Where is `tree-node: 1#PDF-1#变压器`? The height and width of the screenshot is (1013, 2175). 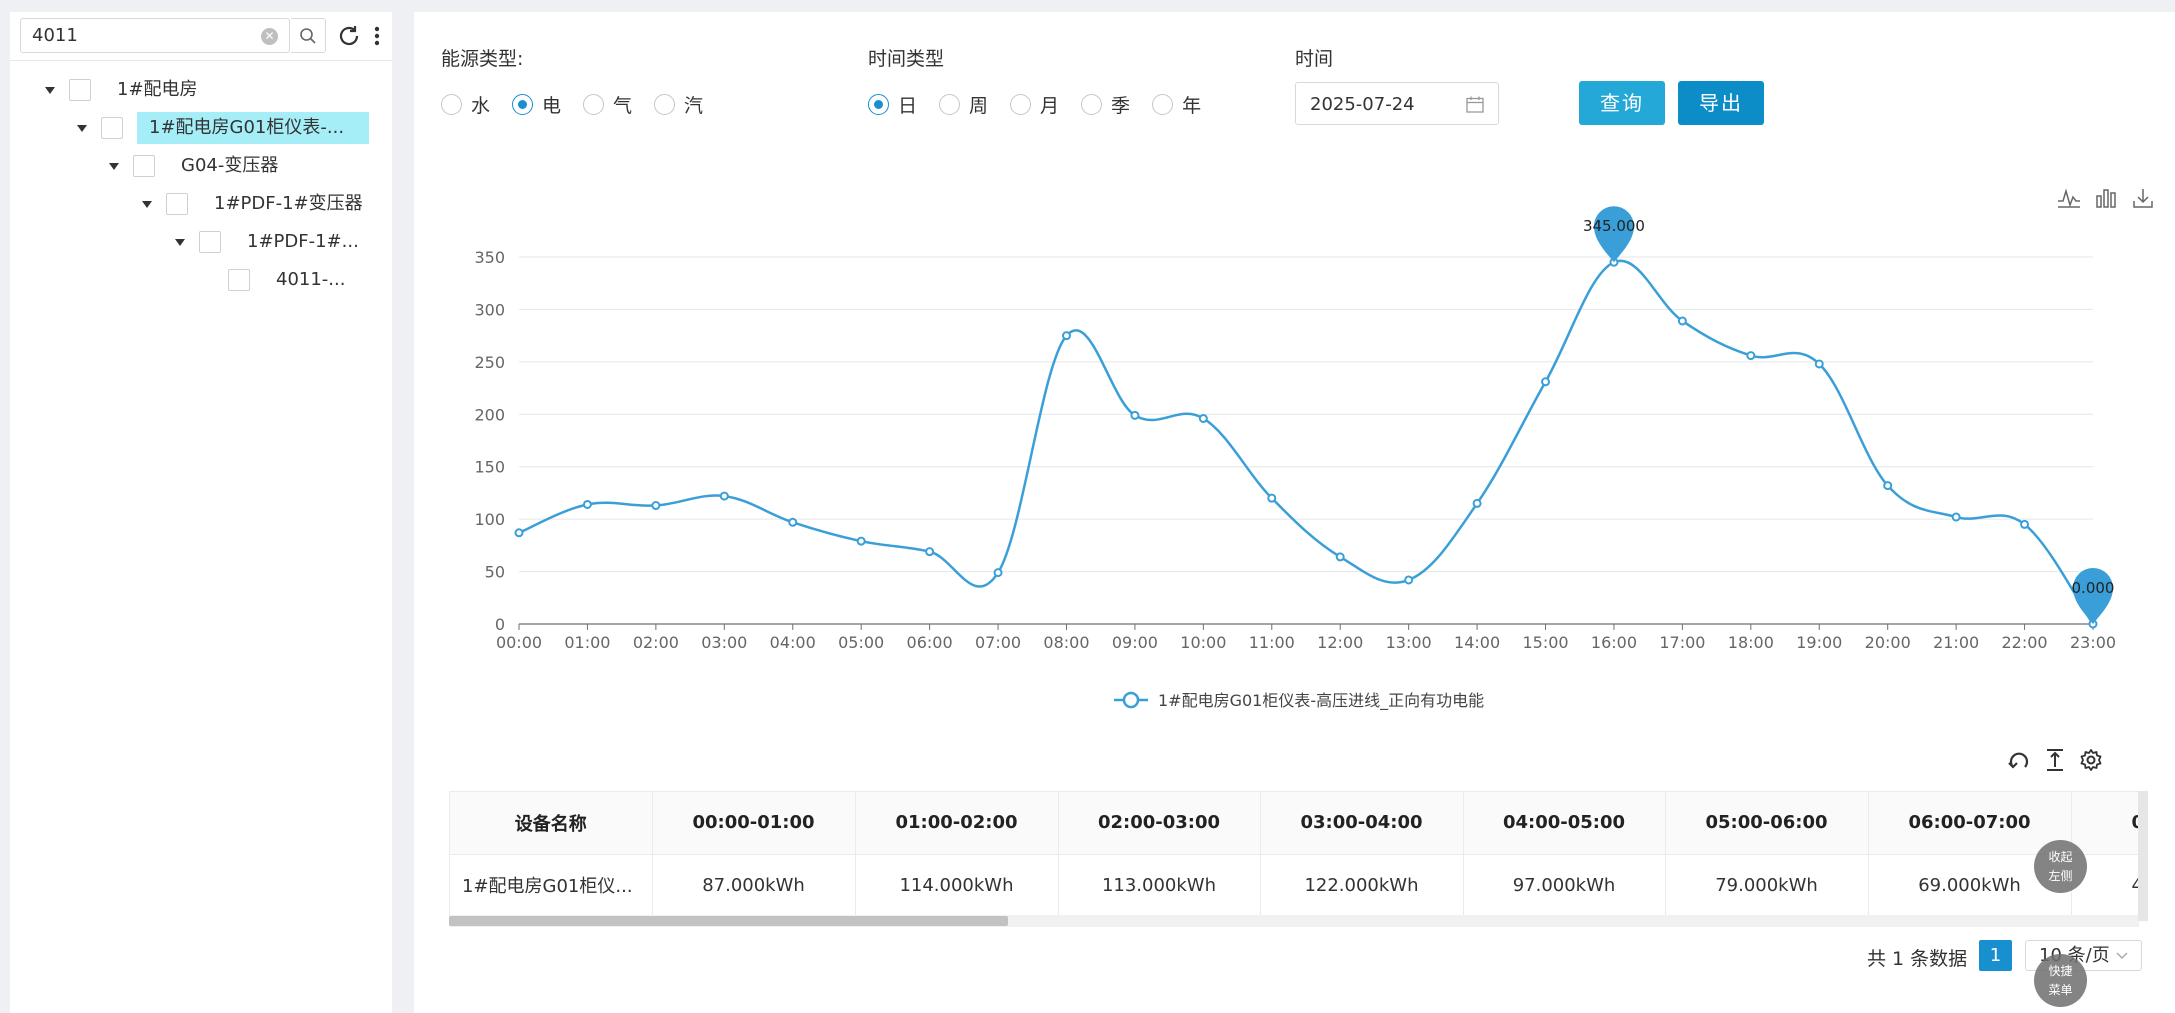 tree-node: 1#PDF-1#变压器 is located at coordinates (258, 204).